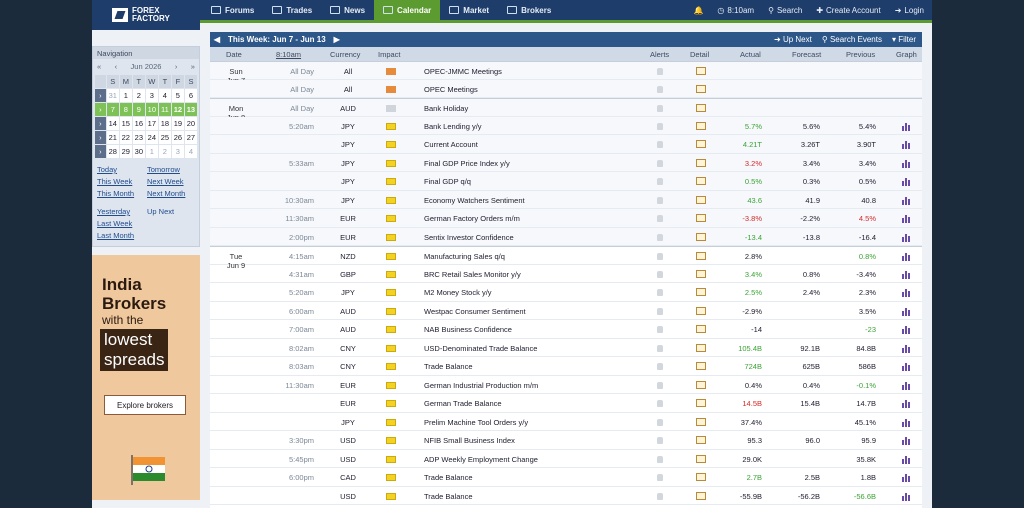 Image resolution: width=1024 pixels, height=508 pixels. What do you see at coordinates (909, 10) in the screenshot?
I see `login-button: ➜ Login` at bounding box center [909, 10].